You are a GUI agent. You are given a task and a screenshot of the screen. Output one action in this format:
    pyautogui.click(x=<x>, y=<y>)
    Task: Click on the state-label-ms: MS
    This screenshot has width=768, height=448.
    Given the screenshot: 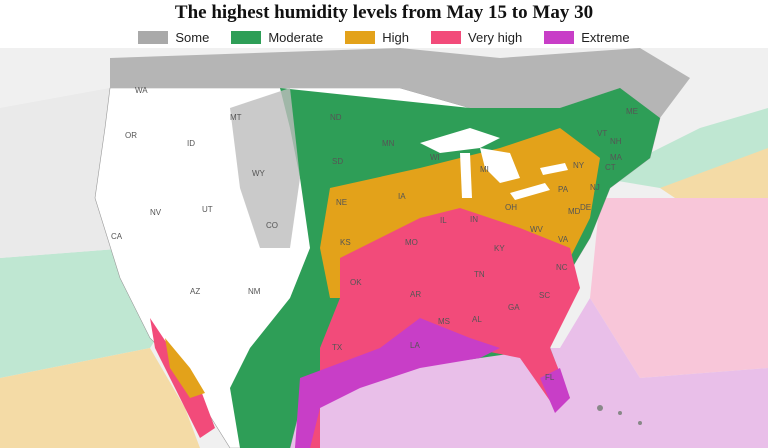 What is the action you would take?
    pyautogui.click(x=444, y=321)
    